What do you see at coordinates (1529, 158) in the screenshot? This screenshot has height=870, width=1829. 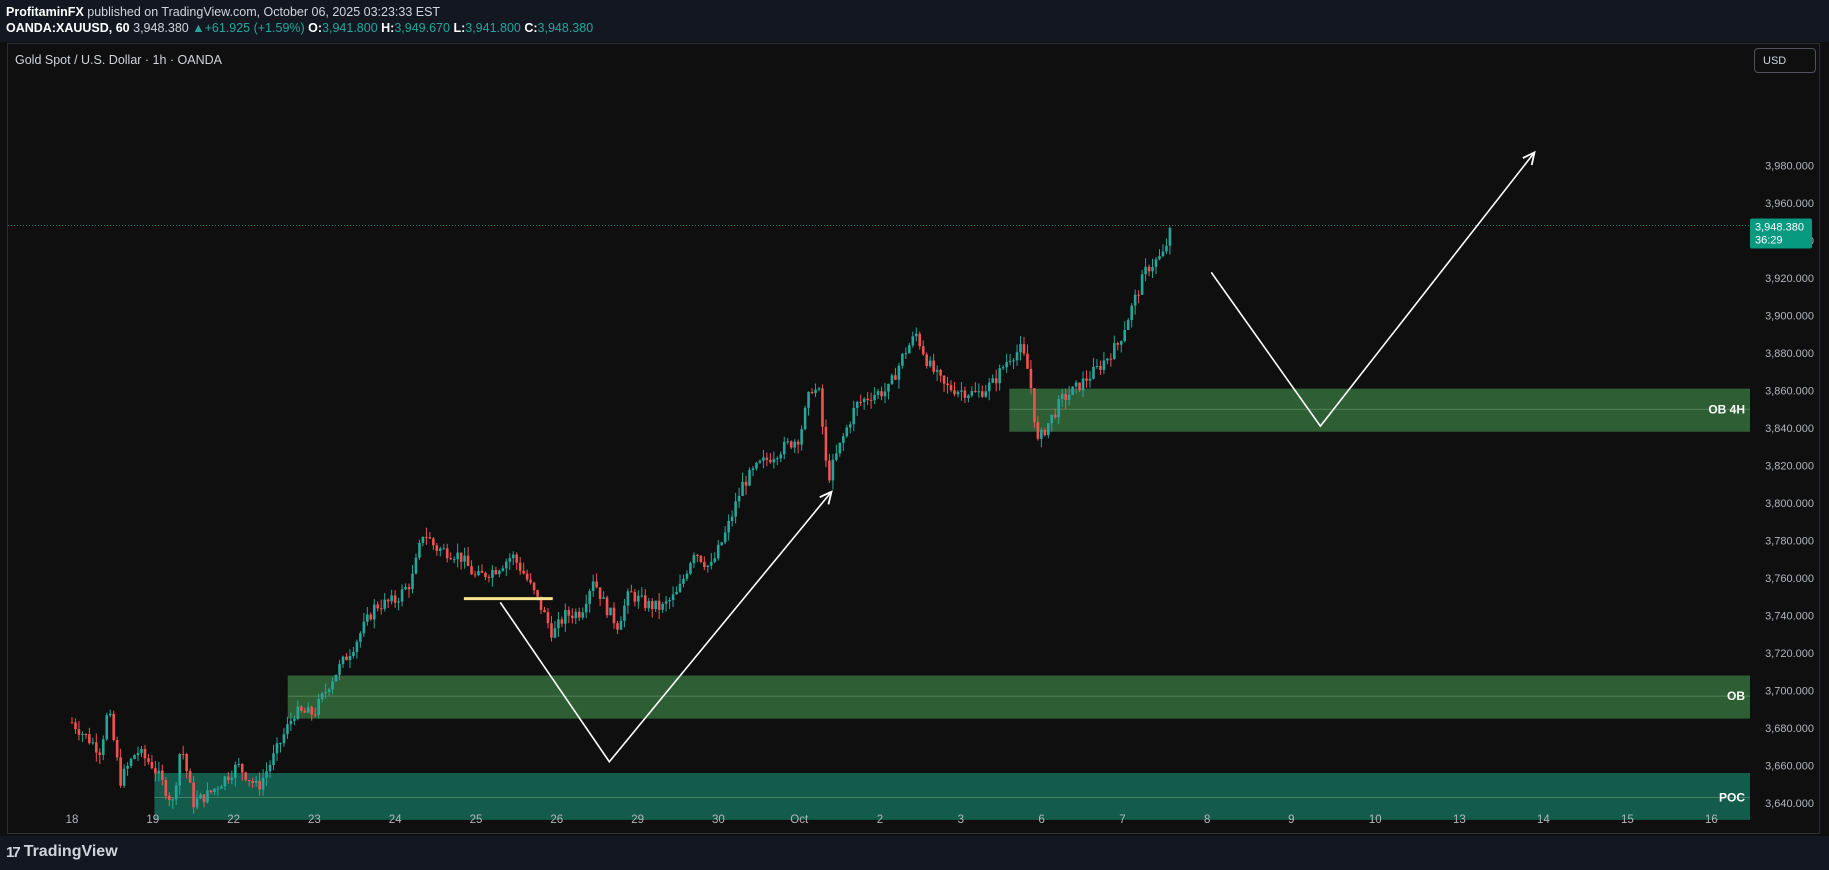 I see `arrowhead-icon` at bounding box center [1529, 158].